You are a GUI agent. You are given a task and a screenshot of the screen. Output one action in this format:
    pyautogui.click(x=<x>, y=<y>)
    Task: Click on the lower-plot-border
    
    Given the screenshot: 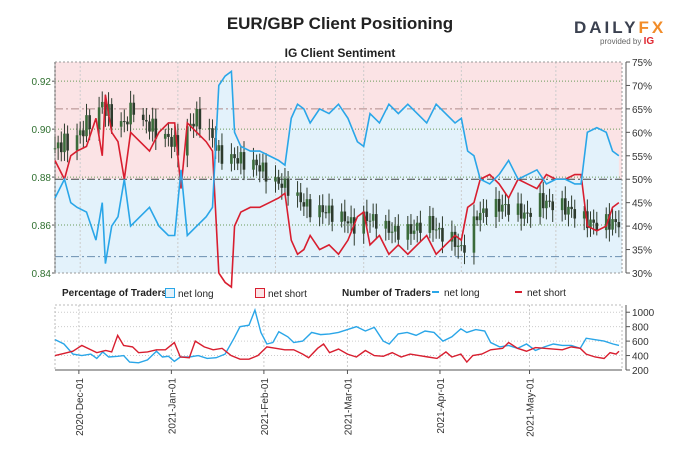 What is the action you would take?
    pyautogui.click(x=338, y=337)
    